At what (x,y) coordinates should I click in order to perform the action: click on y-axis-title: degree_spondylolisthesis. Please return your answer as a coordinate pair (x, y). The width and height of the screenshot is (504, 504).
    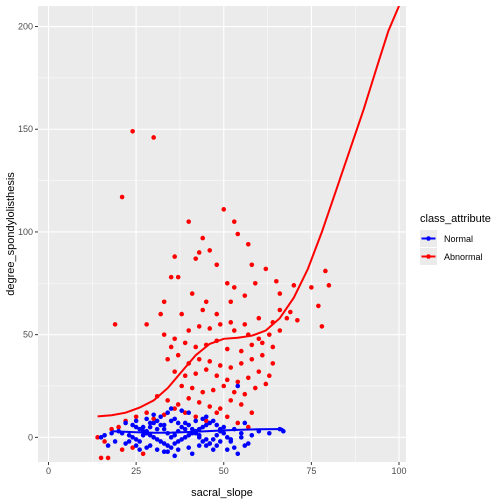
    Looking at the image, I should click on (11, 234).